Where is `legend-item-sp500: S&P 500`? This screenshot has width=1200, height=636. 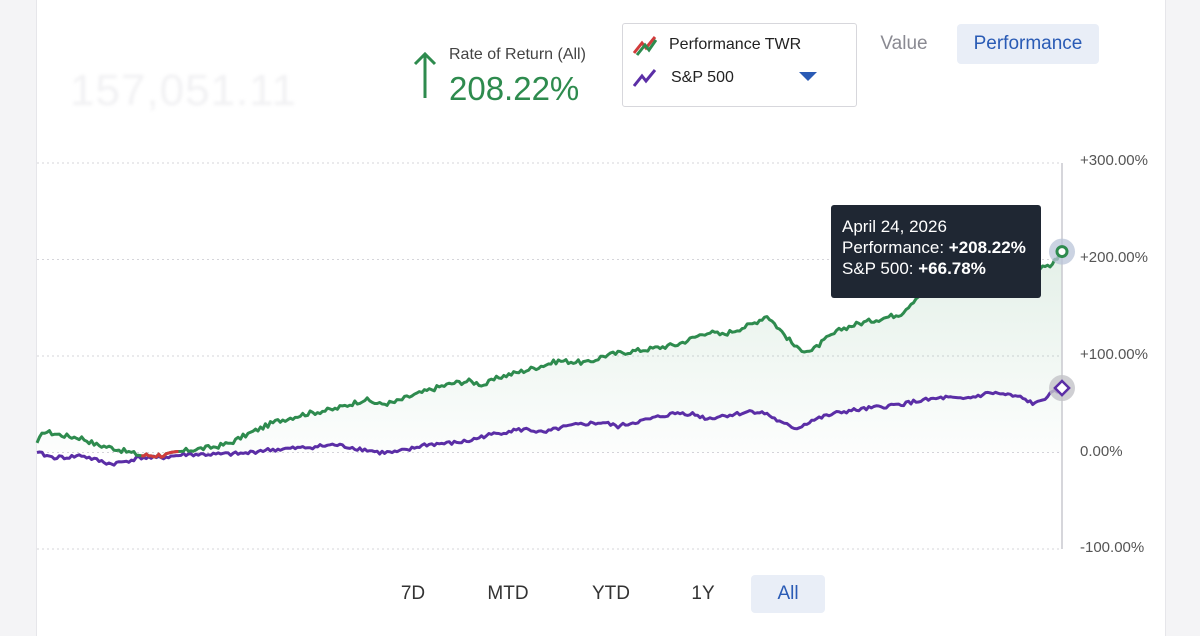
legend-item-sp500: S&P 500 is located at coordinates (683, 78).